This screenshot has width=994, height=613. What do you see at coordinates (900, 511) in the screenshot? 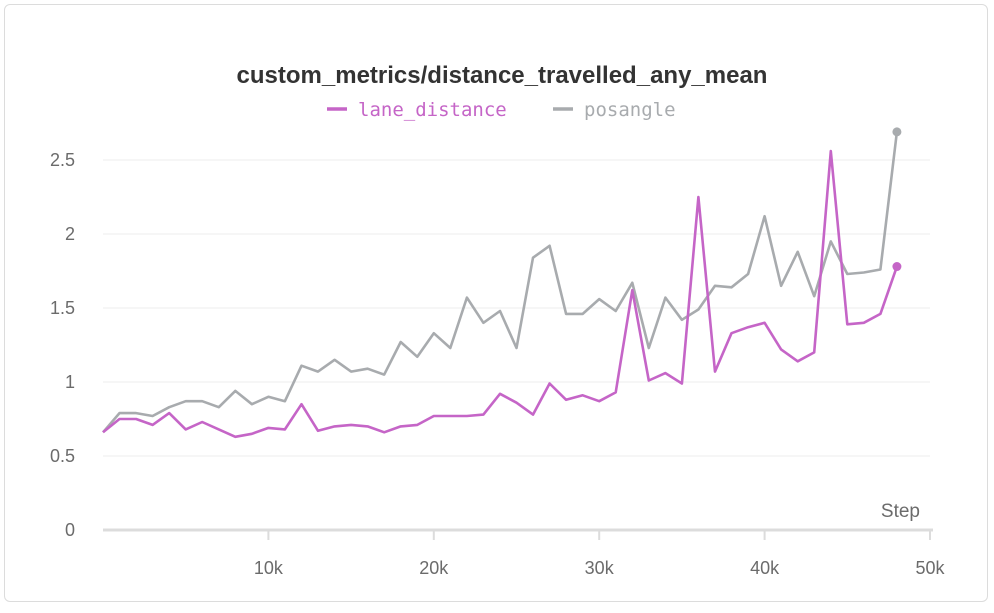
I see `x-axis-label: Step` at bounding box center [900, 511].